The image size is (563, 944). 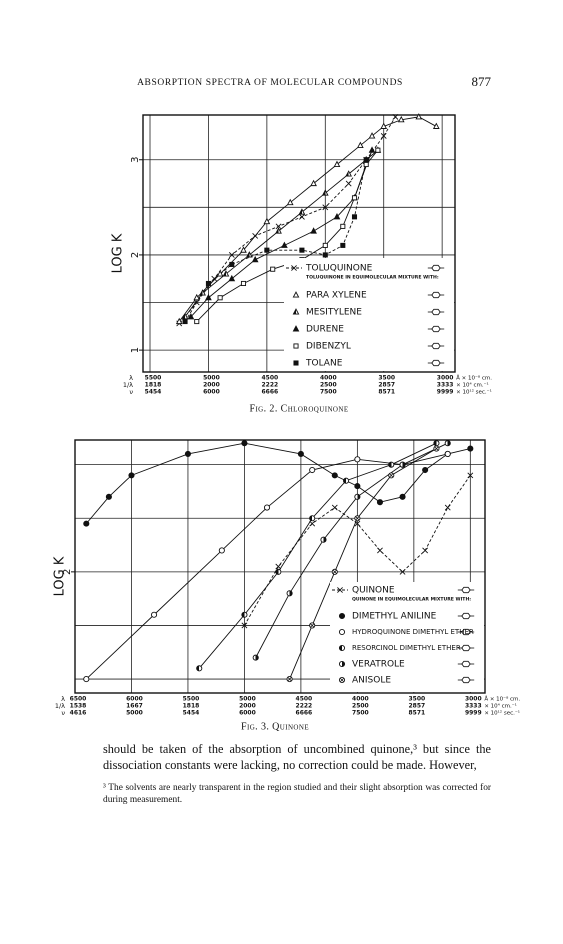 I want to click on x-tick-label: 3000, so click(x=445, y=378).